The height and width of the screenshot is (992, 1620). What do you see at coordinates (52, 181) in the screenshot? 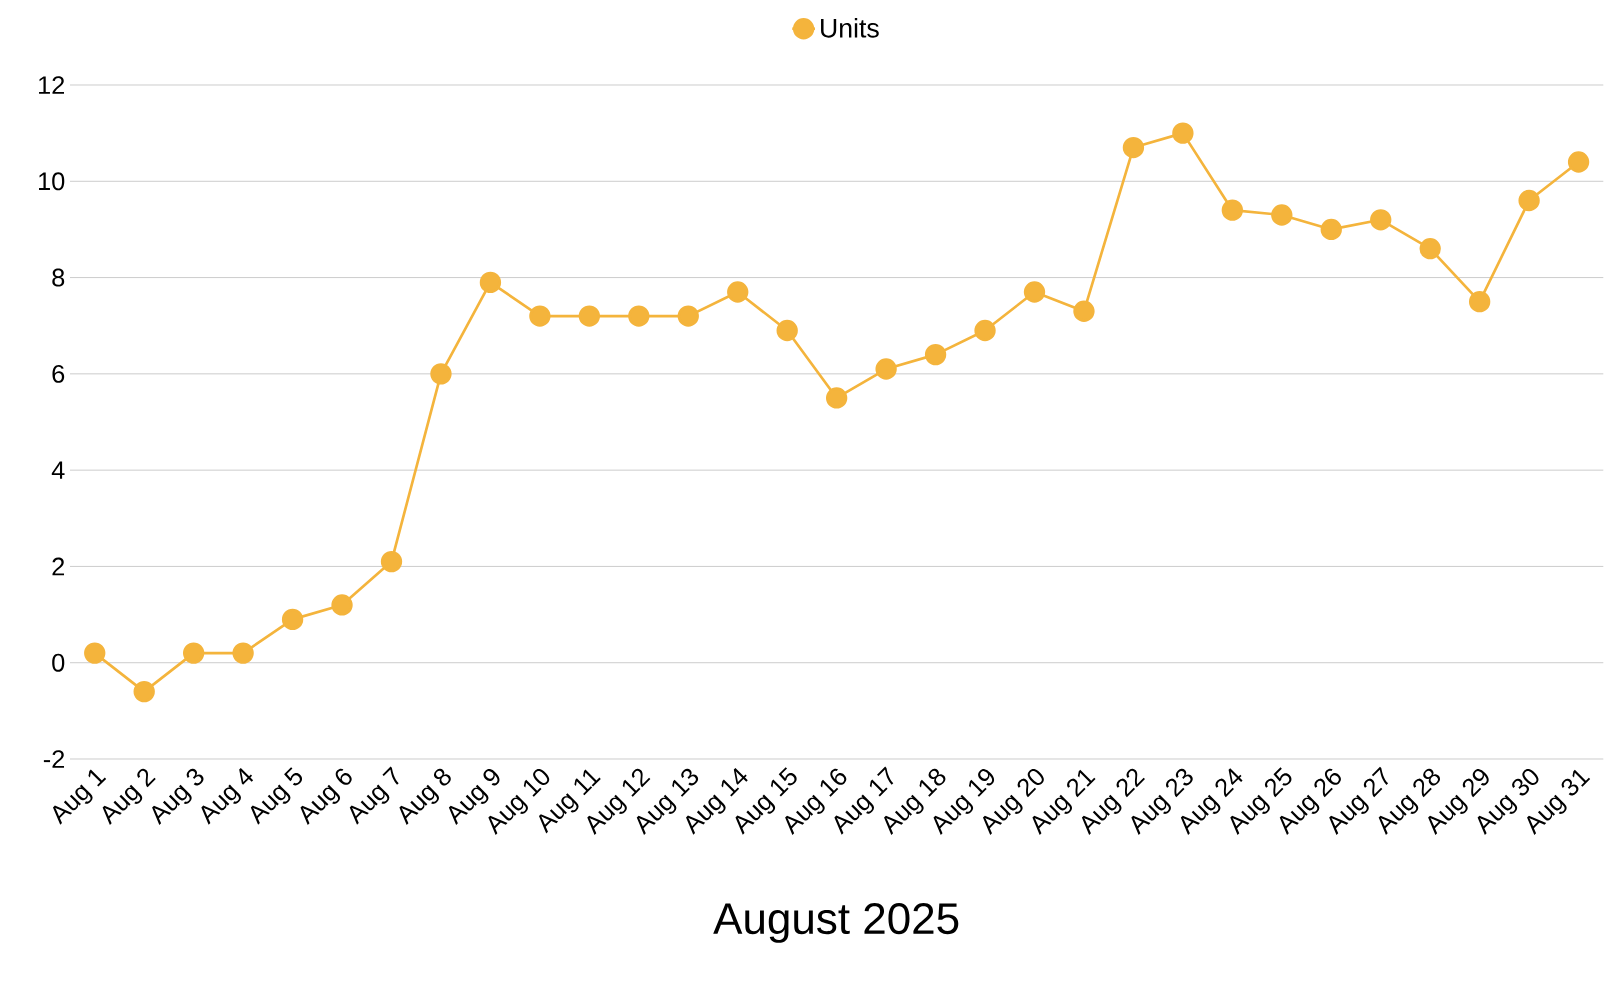
I see `y-tick-label: 10` at bounding box center [52, 181].